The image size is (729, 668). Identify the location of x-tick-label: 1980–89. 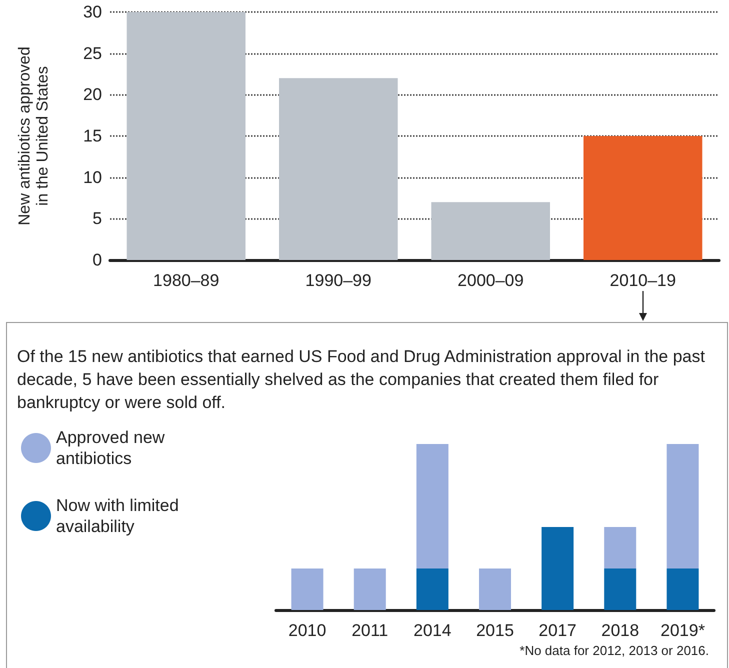
(186, 280).